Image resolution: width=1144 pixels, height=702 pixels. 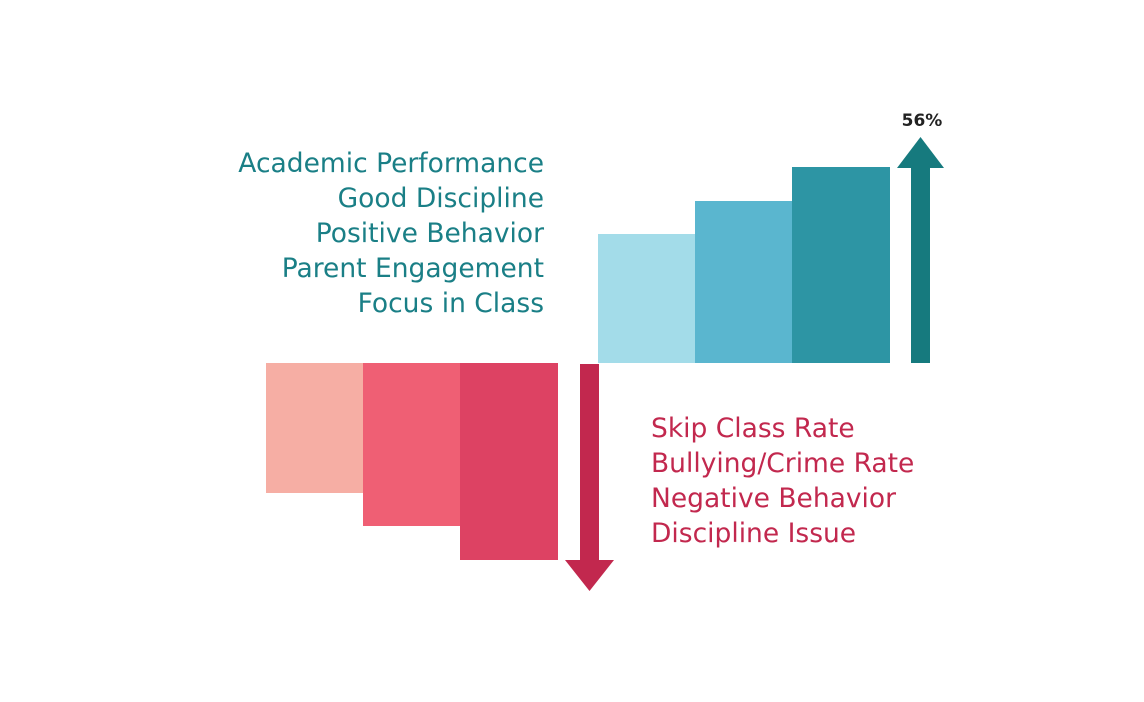 What do you see at coordinates (920, 250) in the screenshot?
I see `up-arrow-icon` at bounding box center [920, 250].